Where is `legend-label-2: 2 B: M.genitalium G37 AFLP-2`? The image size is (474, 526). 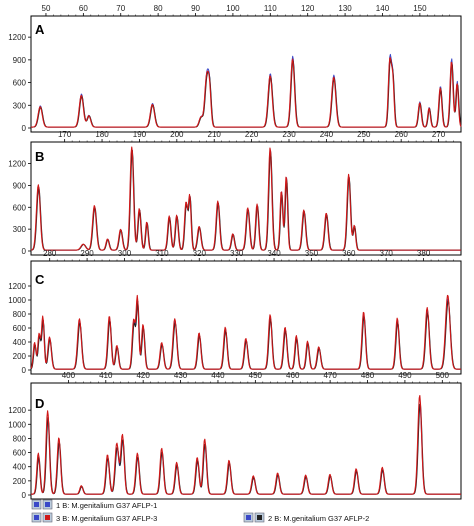
legend-label-2: 2 B: M.genitalium G37 AFLP-2 is located at coordinates (318, 518).